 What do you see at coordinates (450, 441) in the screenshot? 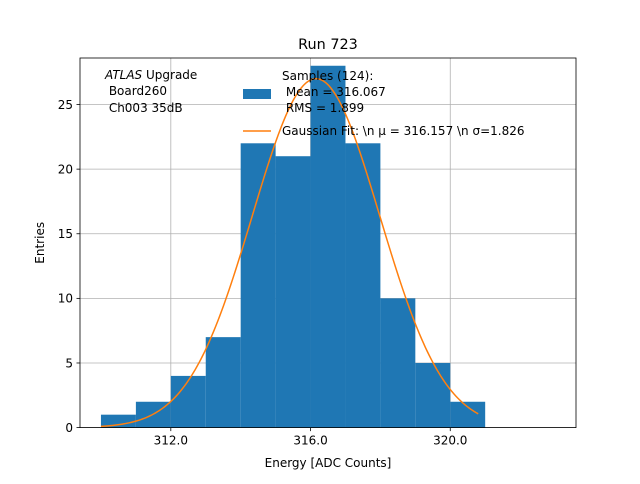
I see `x-tick-label: 320.0` at bounding box center [450, 441].